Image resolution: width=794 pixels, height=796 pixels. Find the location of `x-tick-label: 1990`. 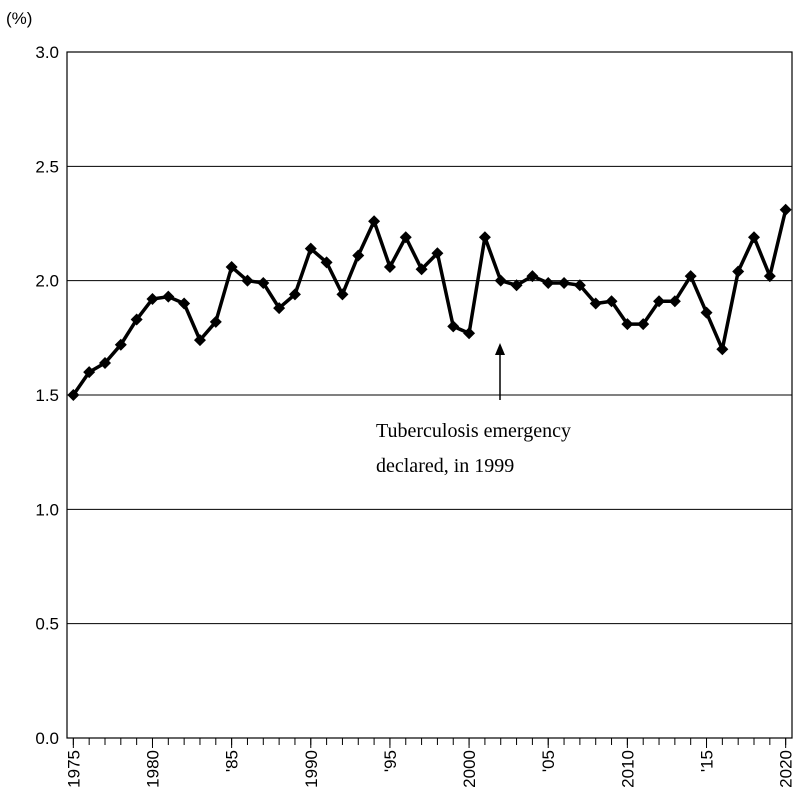

x-tick-label: 1990 is located at coordinates (311, 769).